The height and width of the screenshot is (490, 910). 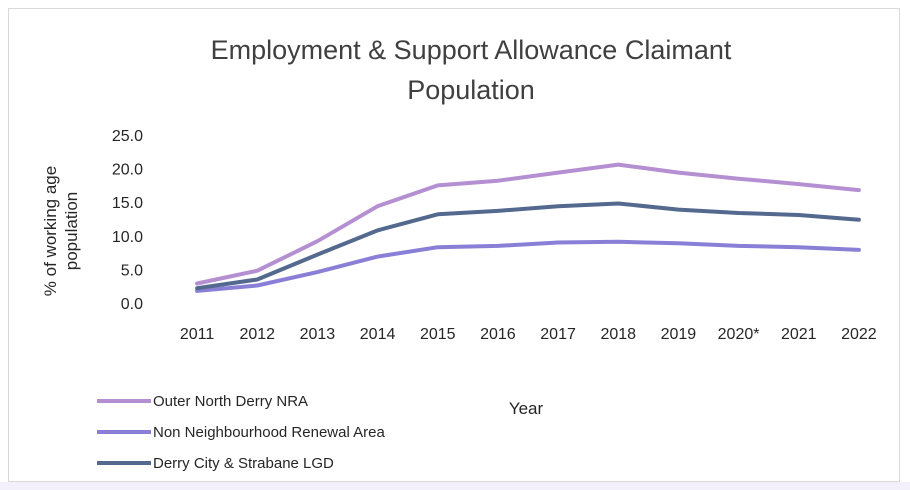 What do you see at coordinates (243, 463) in the screenshot?
I see `legend-label: Derry City & Strabane LGD` at bounding box center [243, 463].